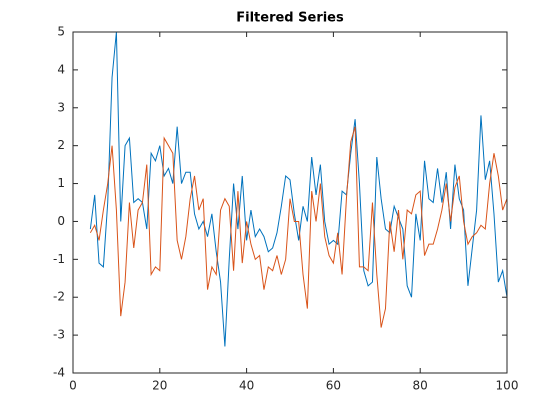  Describe the element at coordinates (420, 386) in the screenshot. I see `x-tick-label: 80` at that location.